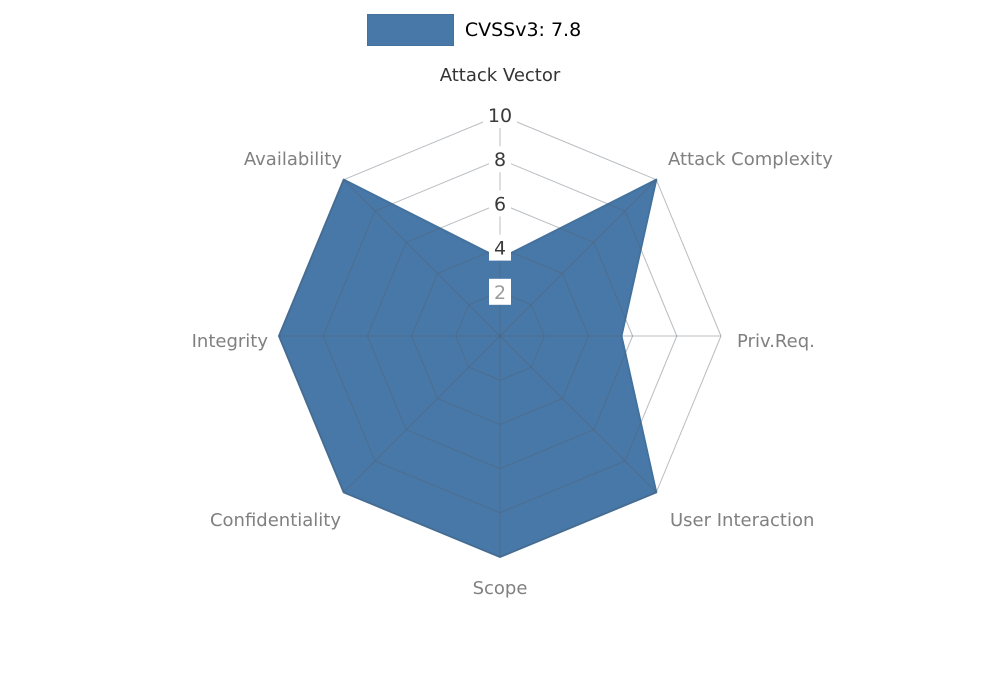 The height and width of the screenshot is (700, 1000). I want to click on radar-axis-label: Availability, so click(293, 159).